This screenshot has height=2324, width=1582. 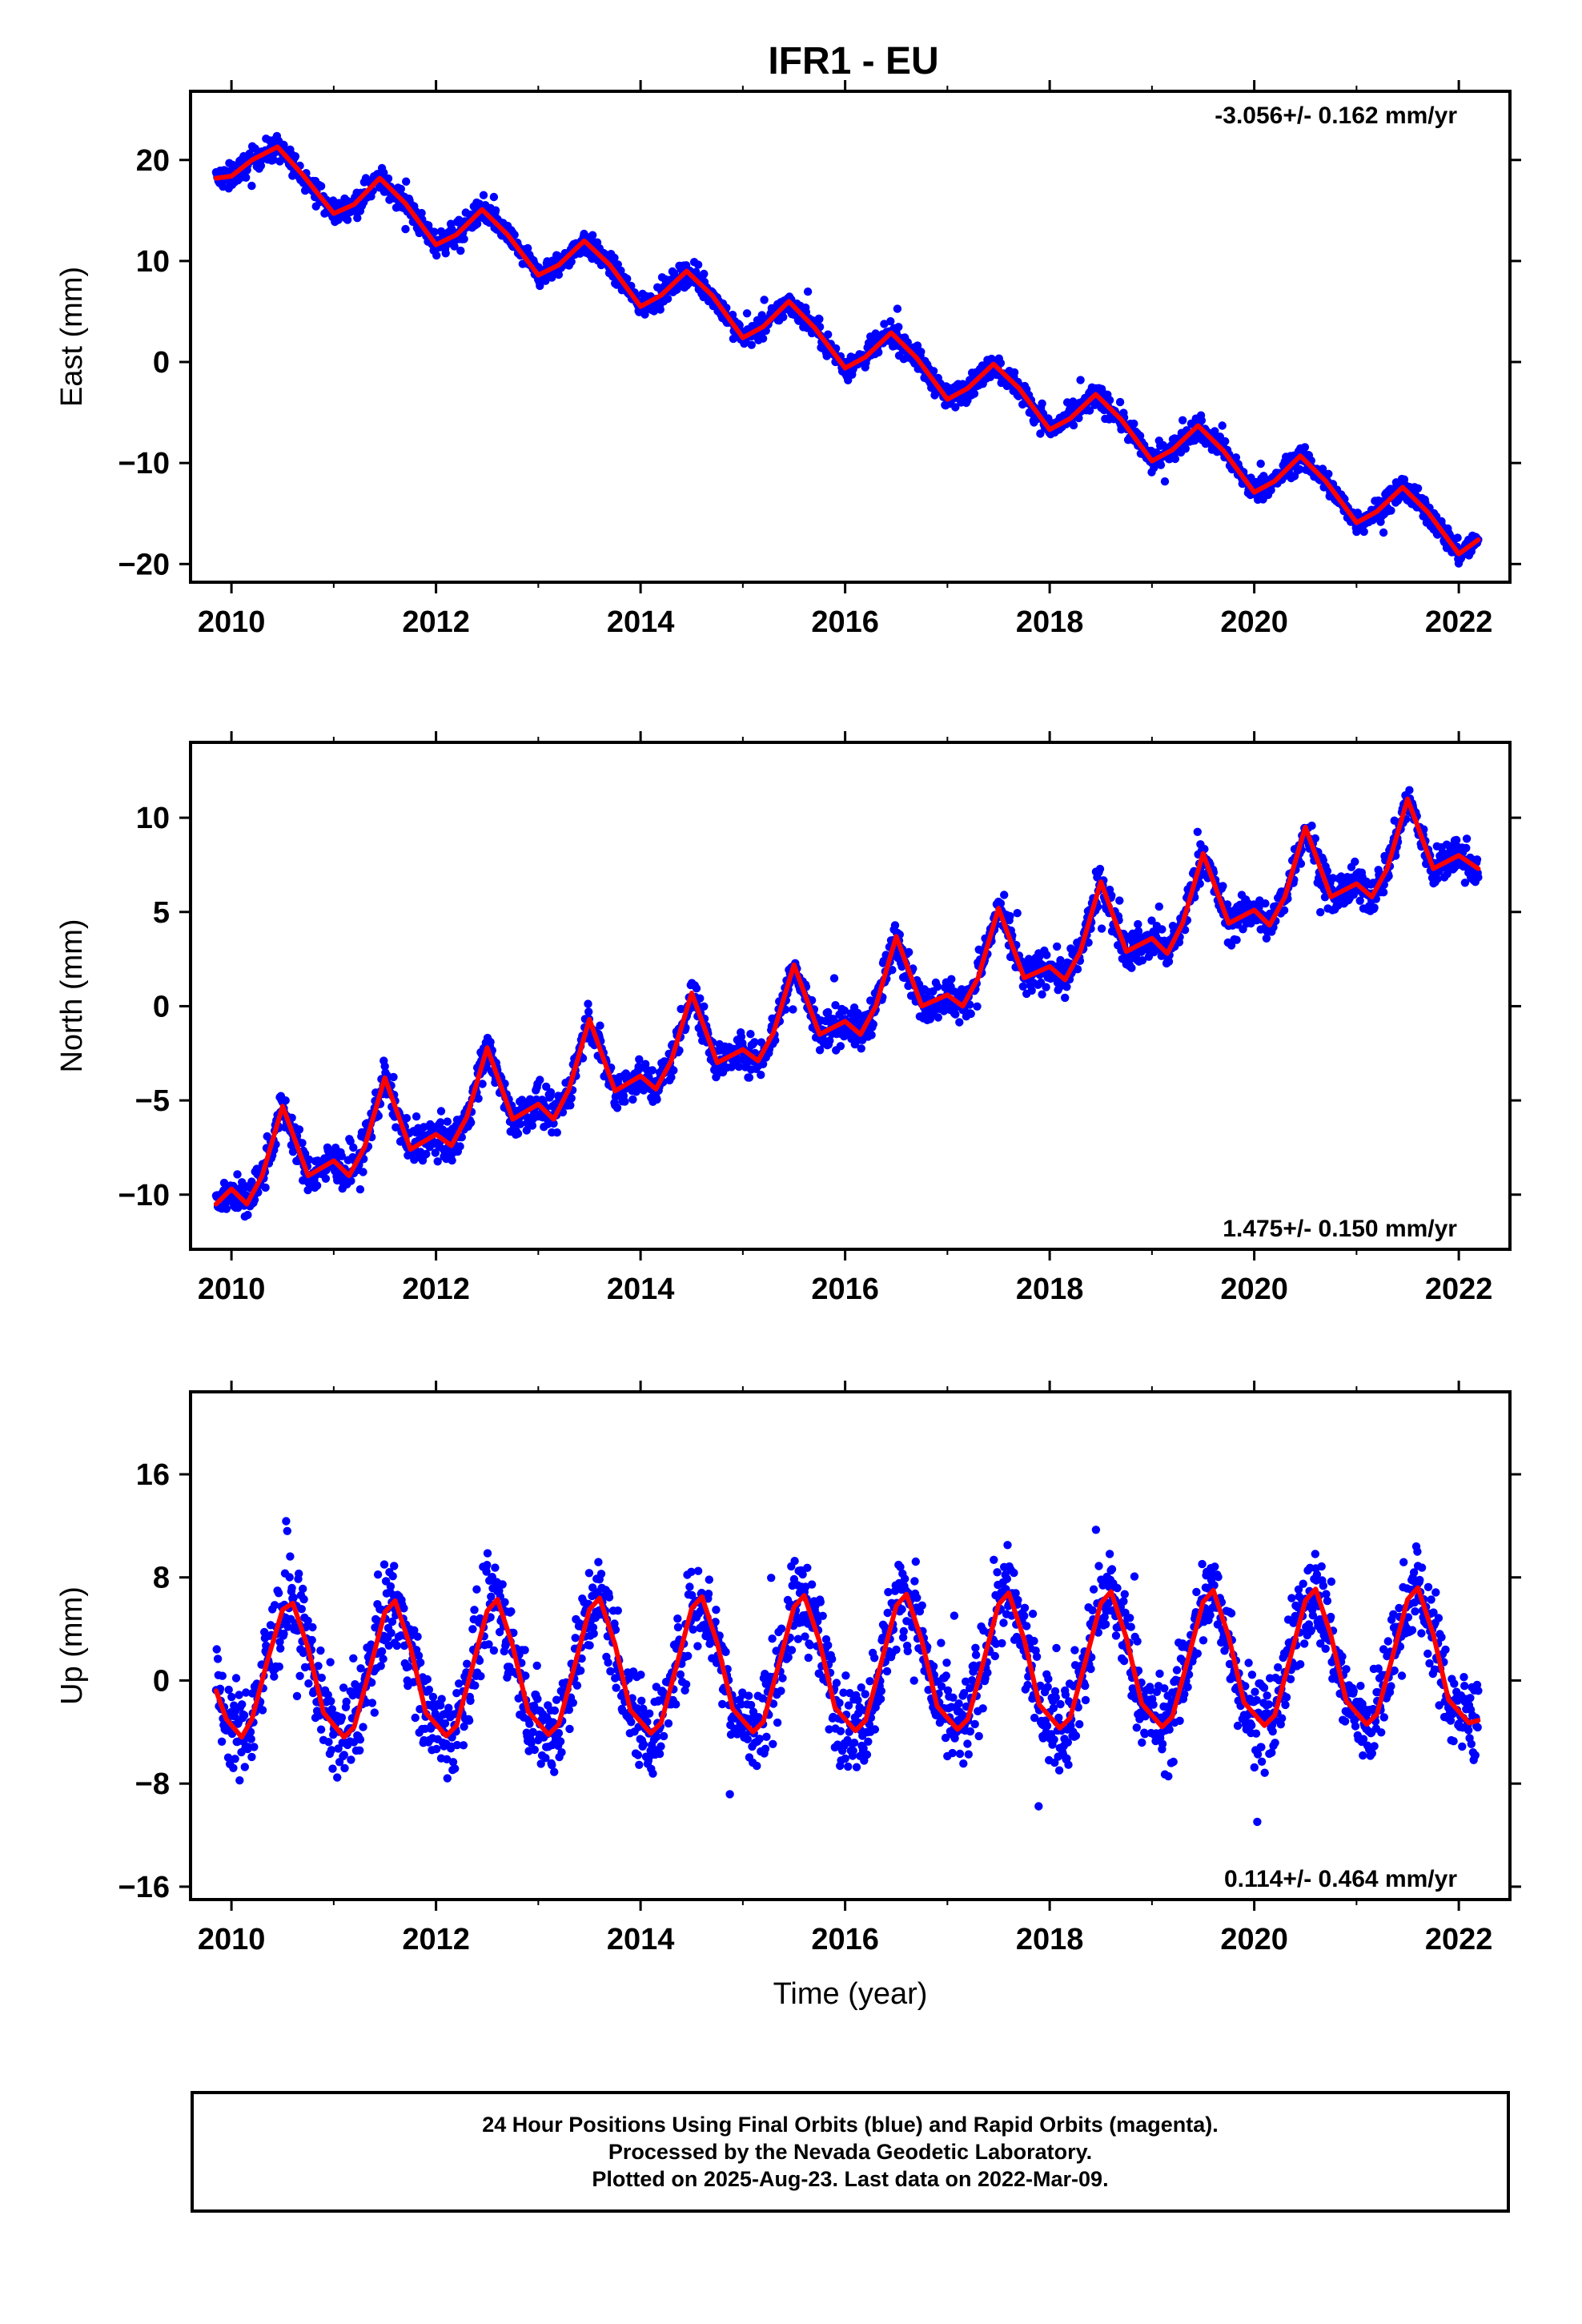 What do you see at coordinates (1050, 1289) in the screenshot?
I see `x-tick-label: 2018` at bounding box center [1050, 1289].